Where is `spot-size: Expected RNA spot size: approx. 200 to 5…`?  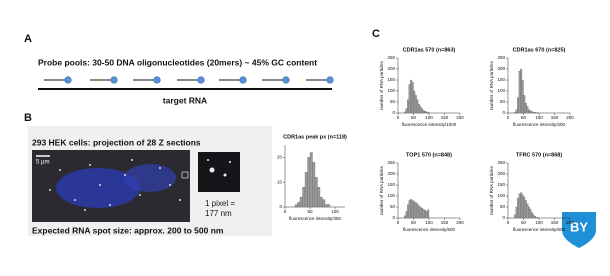
spot-size: Expected RNA spot size: approx. 200 to 5… is located at coordinates (128, 230).